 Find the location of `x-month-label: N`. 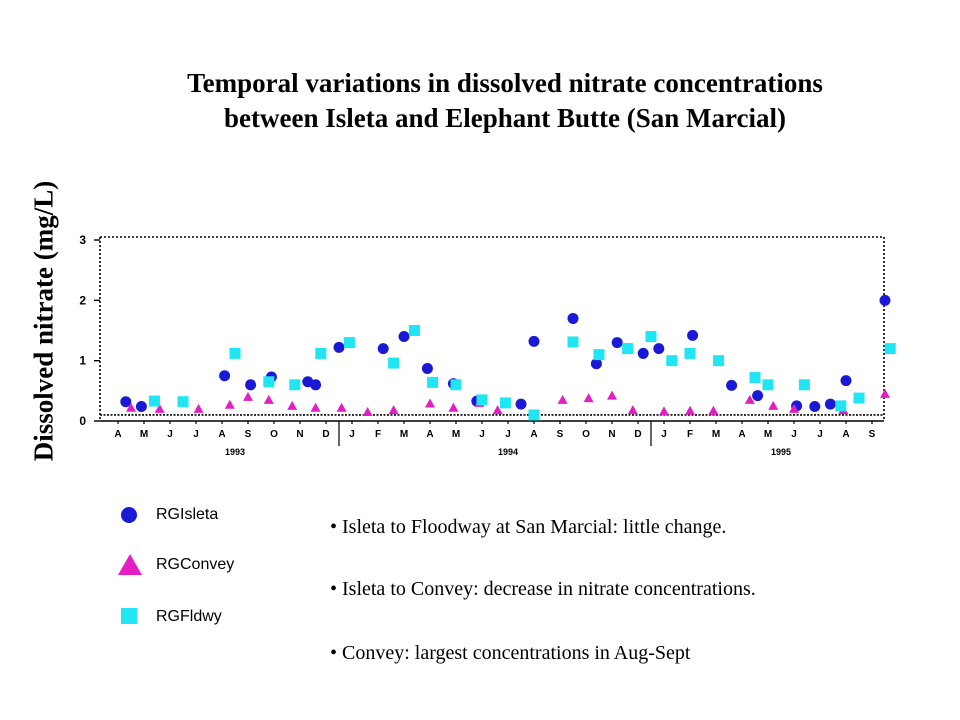

x-month-label: N is located at coordinates (611, 434).